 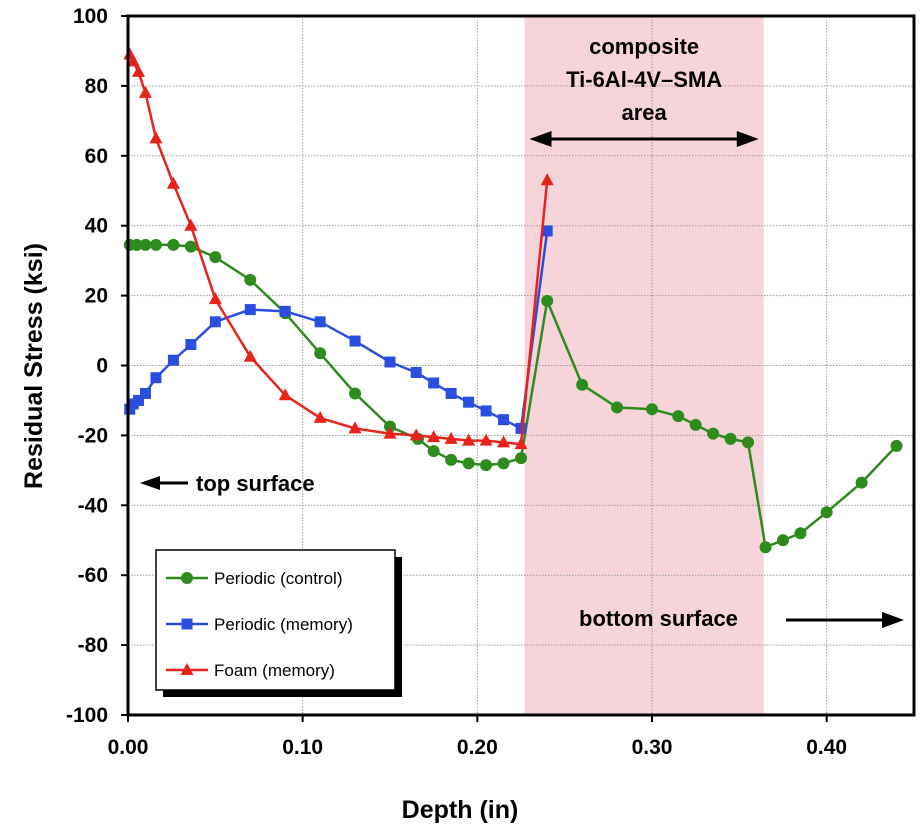 I want to click on legend-label: Periodic (control), so click(x=278, y=578).